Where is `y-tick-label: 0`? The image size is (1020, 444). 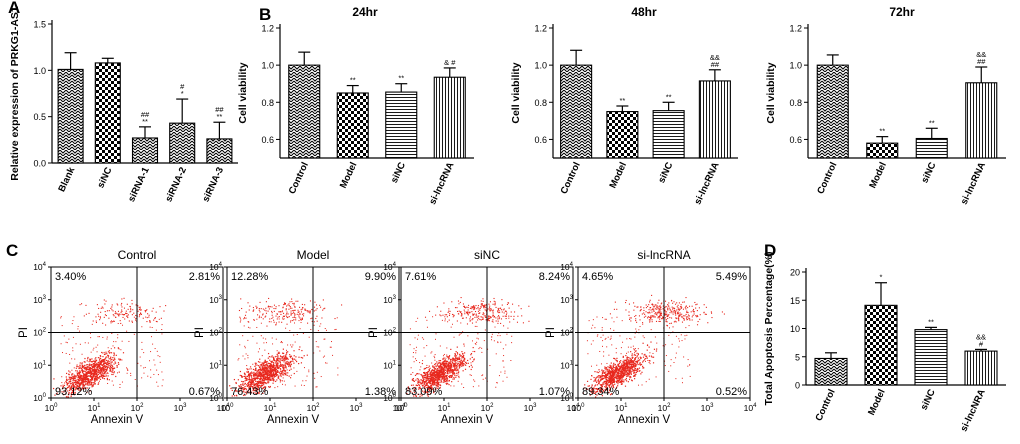
y-tick-label: 0 is located at coordinates (797, 386).